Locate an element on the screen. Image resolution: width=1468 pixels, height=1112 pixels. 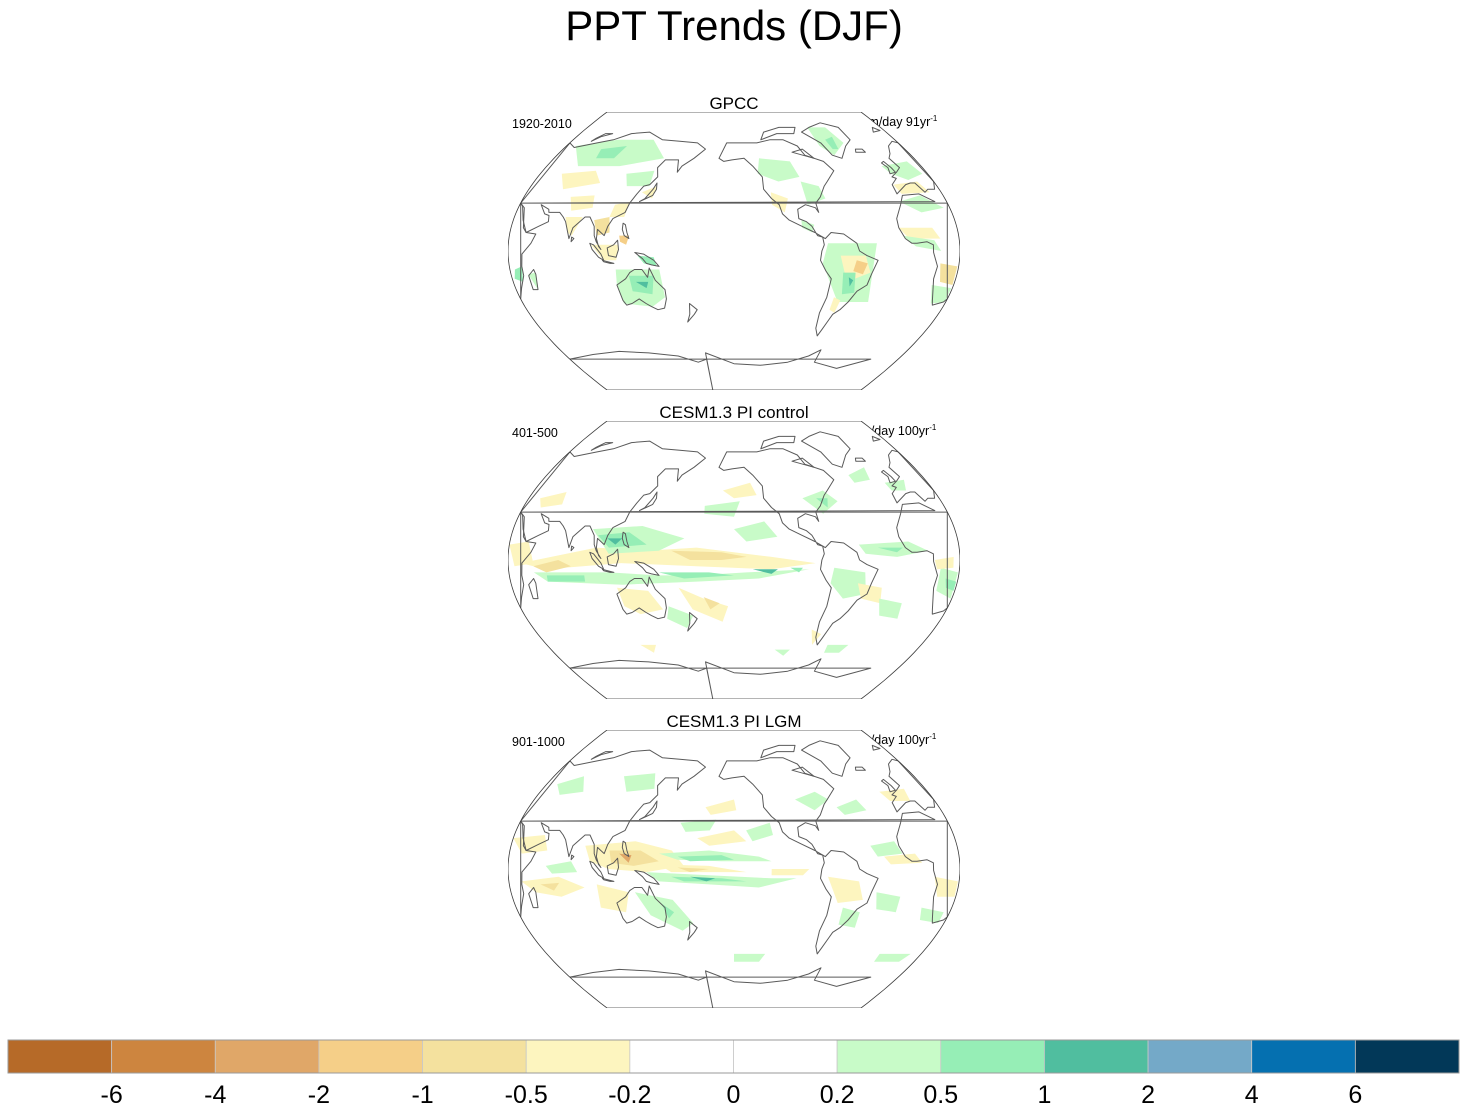
panel-2-period: 401-500 is located at coordinates (535, 433).